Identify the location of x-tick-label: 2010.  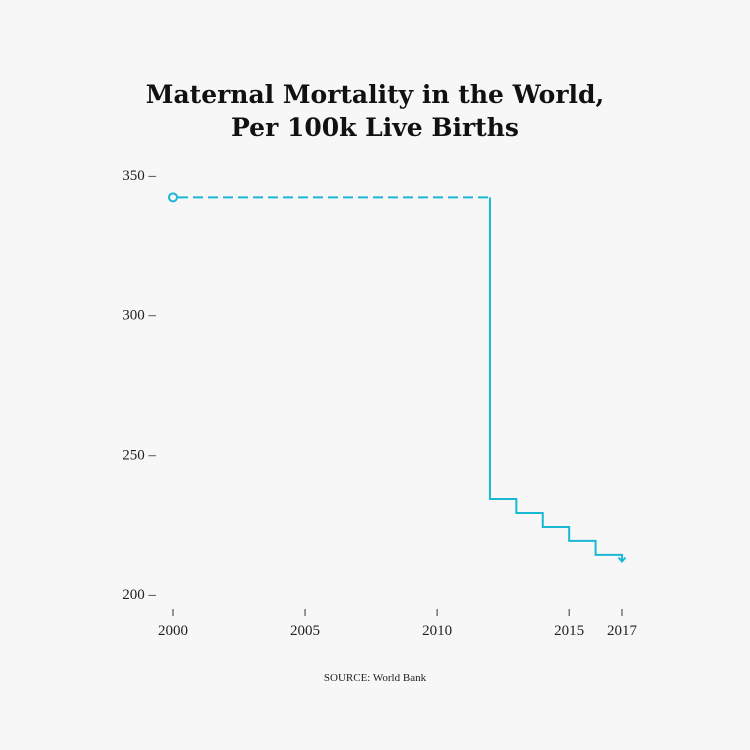
(437, 631).